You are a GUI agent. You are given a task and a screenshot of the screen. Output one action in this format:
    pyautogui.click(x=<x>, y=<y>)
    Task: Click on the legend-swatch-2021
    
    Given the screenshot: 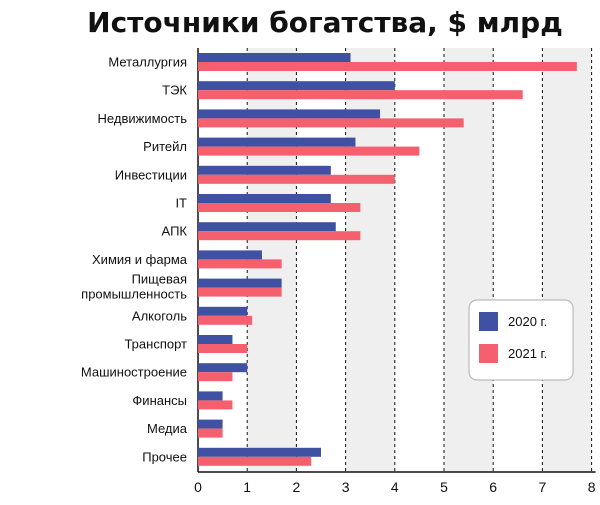 What is the action you would take?
    pyautogui.click(x=488, y=353)
    